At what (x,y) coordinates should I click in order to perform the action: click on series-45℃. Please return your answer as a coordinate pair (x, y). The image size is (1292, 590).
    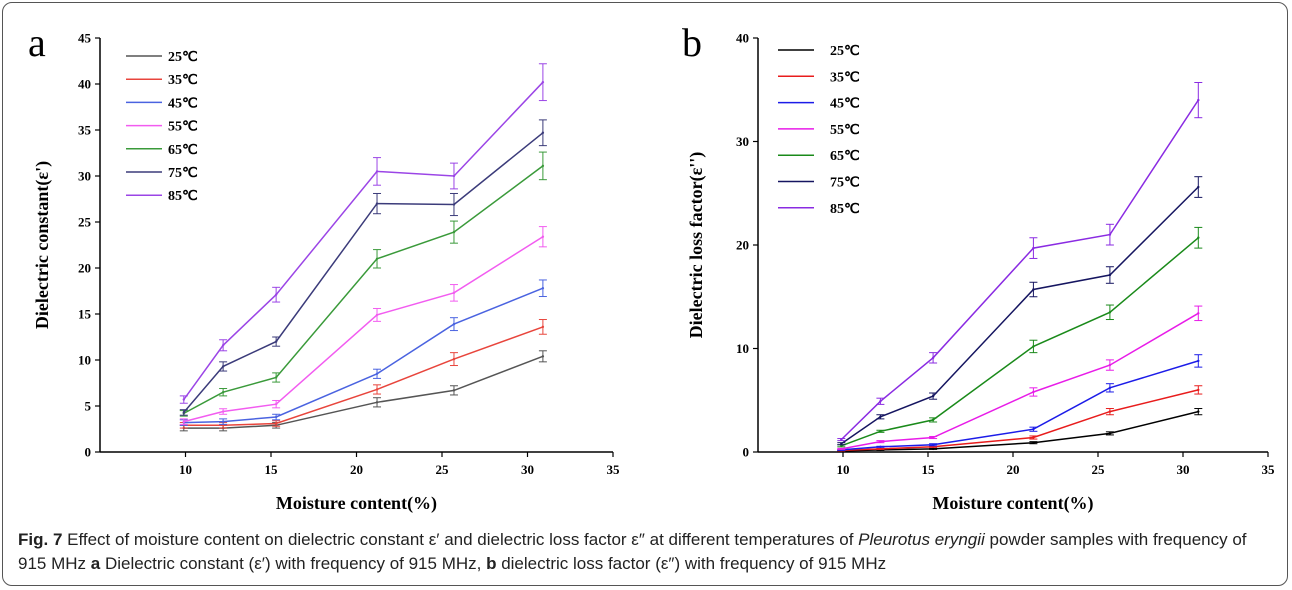
    Looking at the image, I should click on (363, 352).